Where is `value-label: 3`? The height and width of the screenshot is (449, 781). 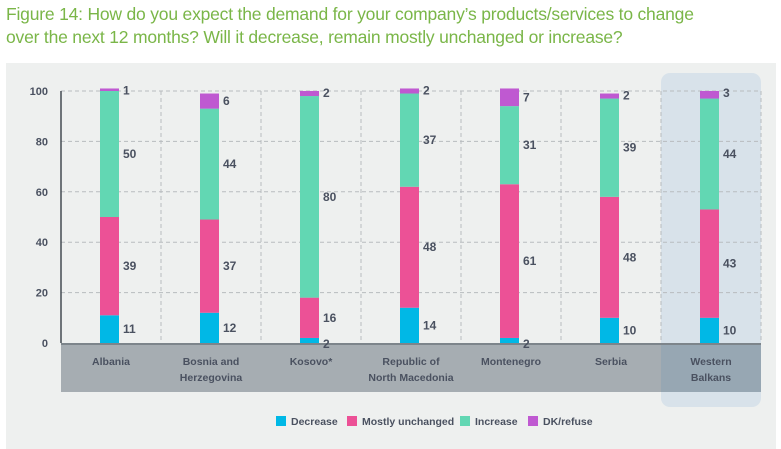
value-label: 3 is located at coordinates (726, 93).